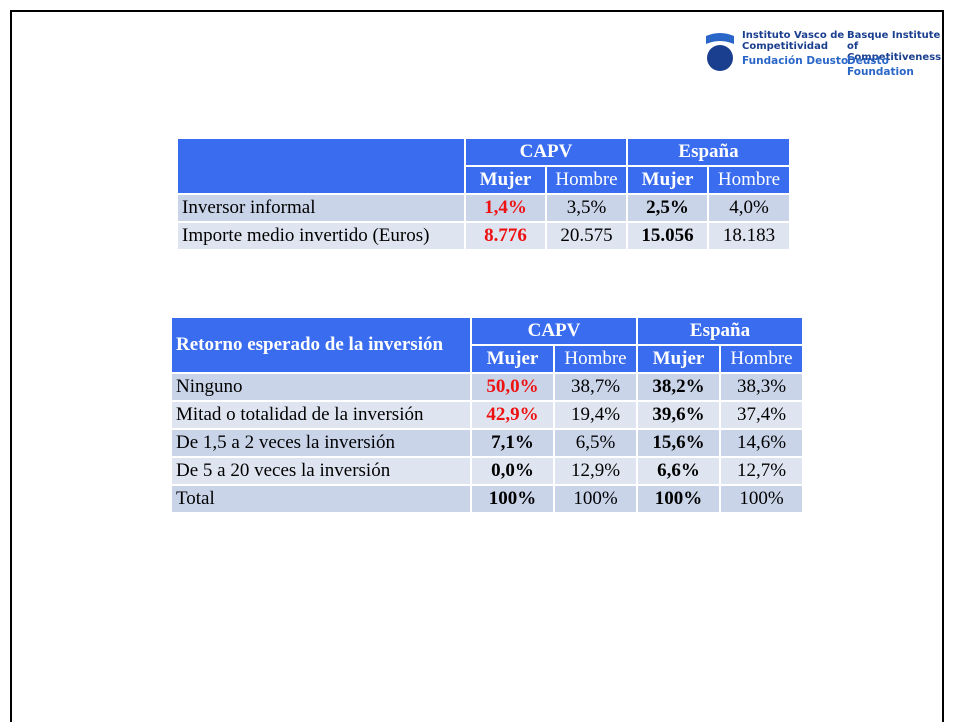 Image resolution: width=956 pixels, height=722 pixels. I want to click on data-row: Ninguno 50,0% 38,7% 38,2% 38,3%, so click(487, 387).